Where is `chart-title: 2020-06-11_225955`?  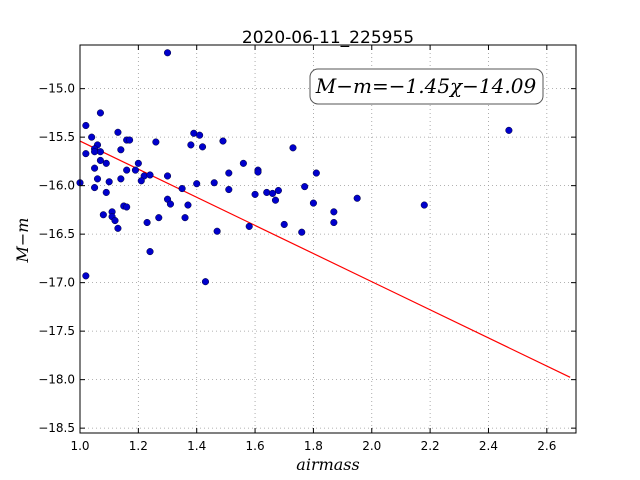 chart-title: 2020-06-11_225955 is located at coordinates (328, 38).